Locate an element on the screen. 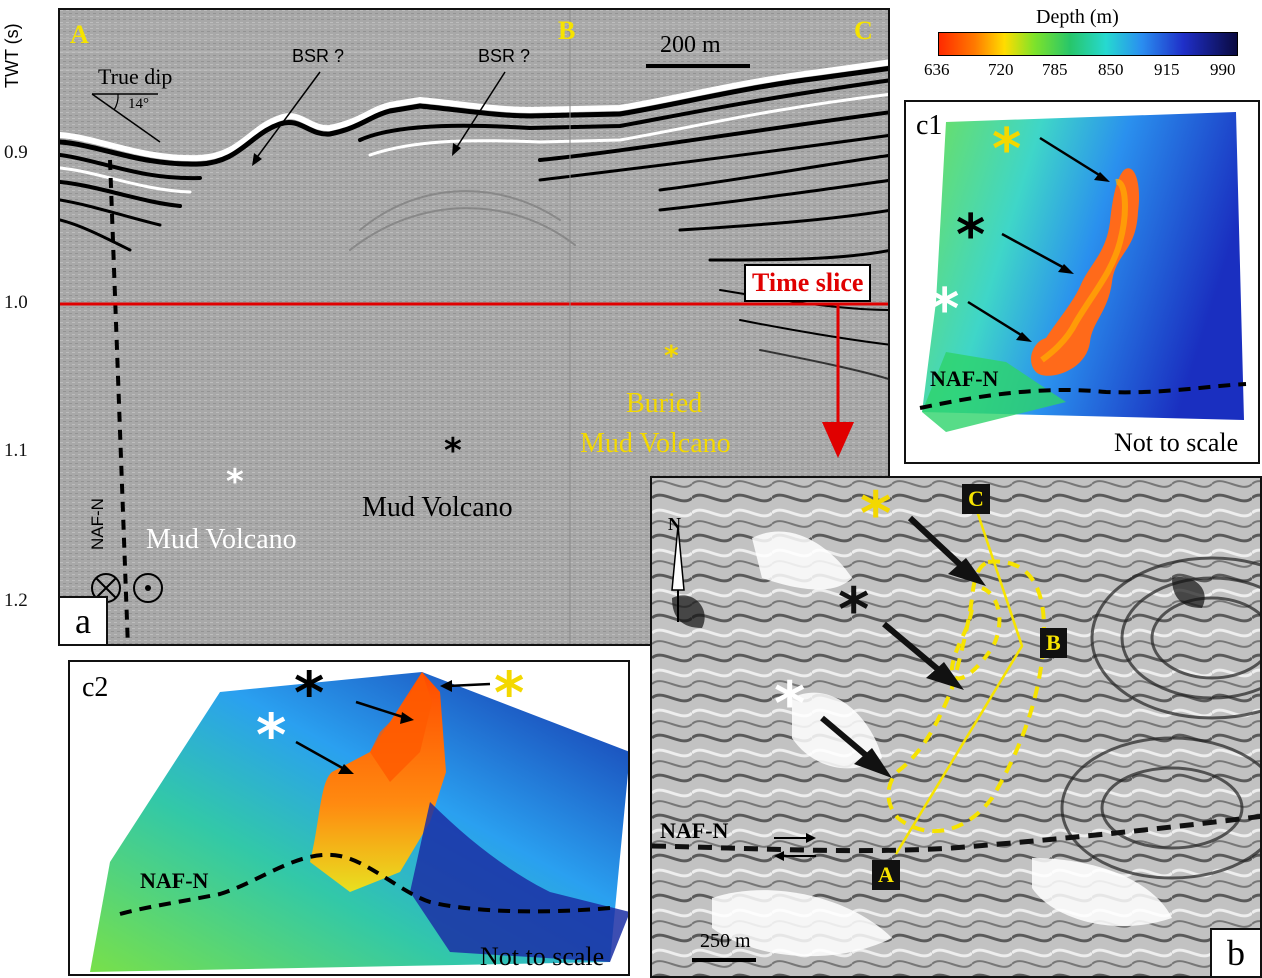 Image resolution: width=1262 pixels, height=978 pixels. yellow-star-marker-c1: * is located at coordinates (1007, 149).